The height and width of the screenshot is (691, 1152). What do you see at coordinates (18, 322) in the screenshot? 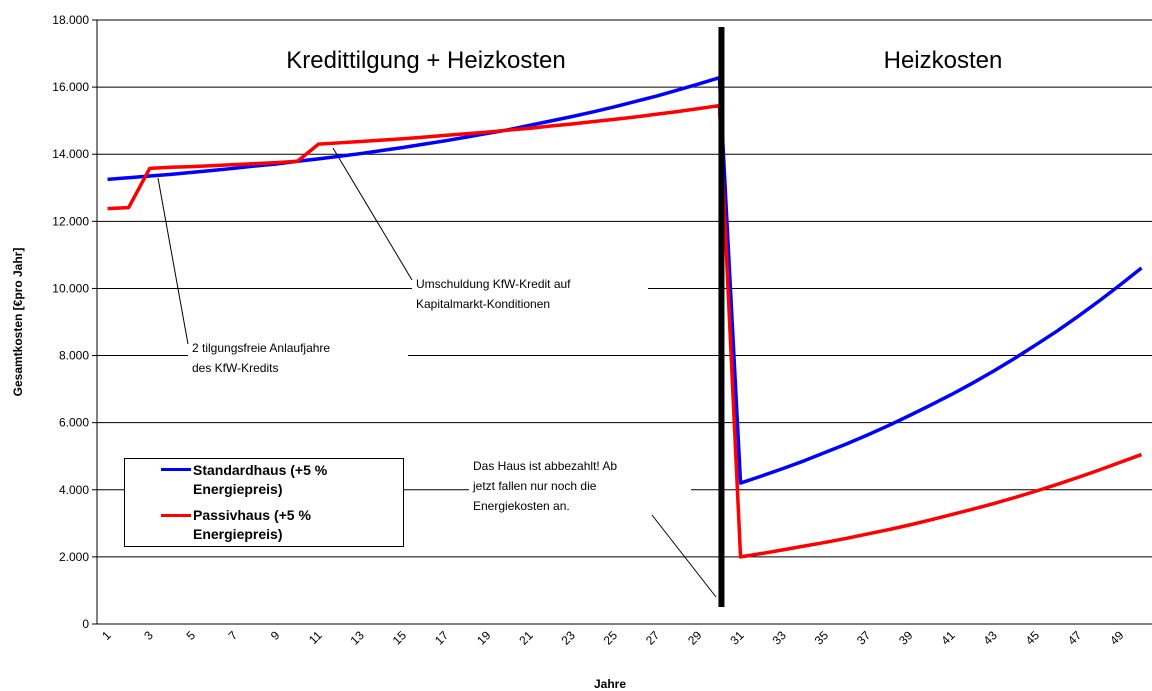
I see `y-axis-title: Gesamtkosten [€pro Jahr]` at bounding box center [18, 322].